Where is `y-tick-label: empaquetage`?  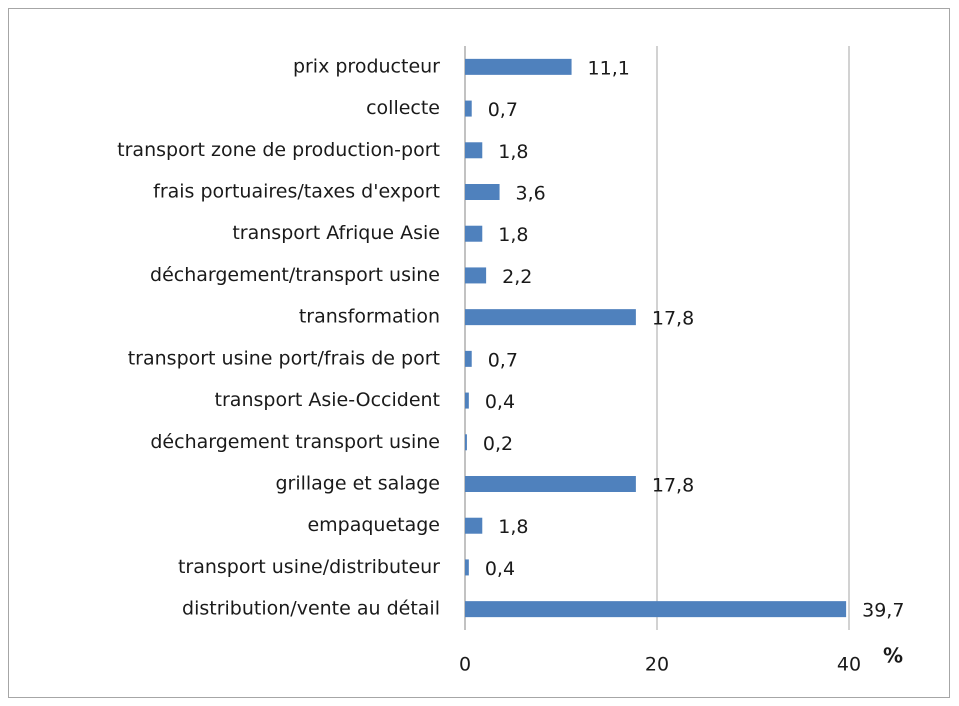
y-tick-label: empaquetage is located at coordinates (373, 525).